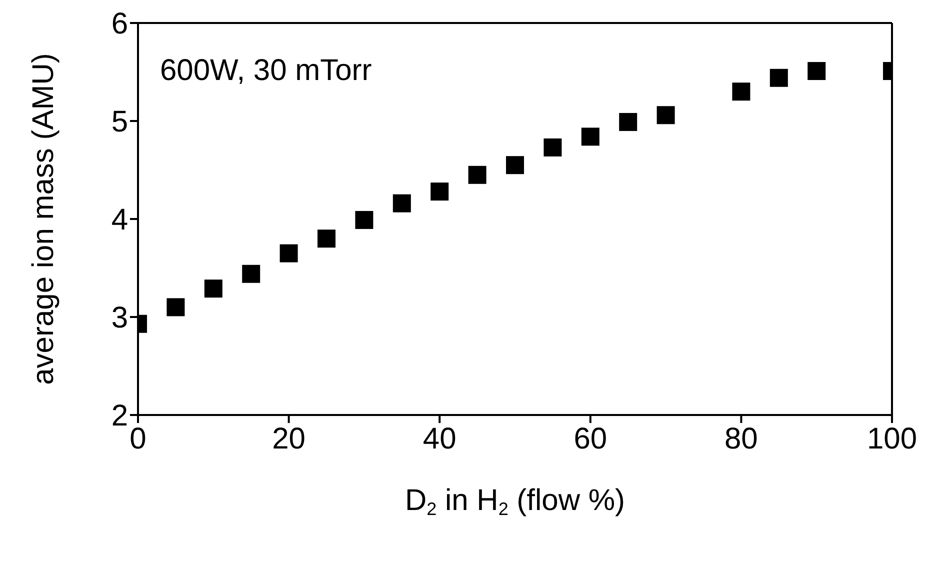 This screenshot has width=941, height=573. What do you see at coordinates (119, 318) in the screenshot?
I see `y-tick-label: 3` at bounding box center [119, 318].